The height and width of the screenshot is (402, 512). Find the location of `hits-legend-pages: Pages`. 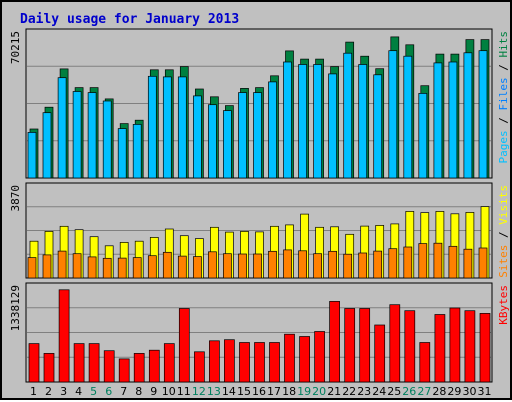

hits-legend-pages: Pages is located at coordinates (503, 146).